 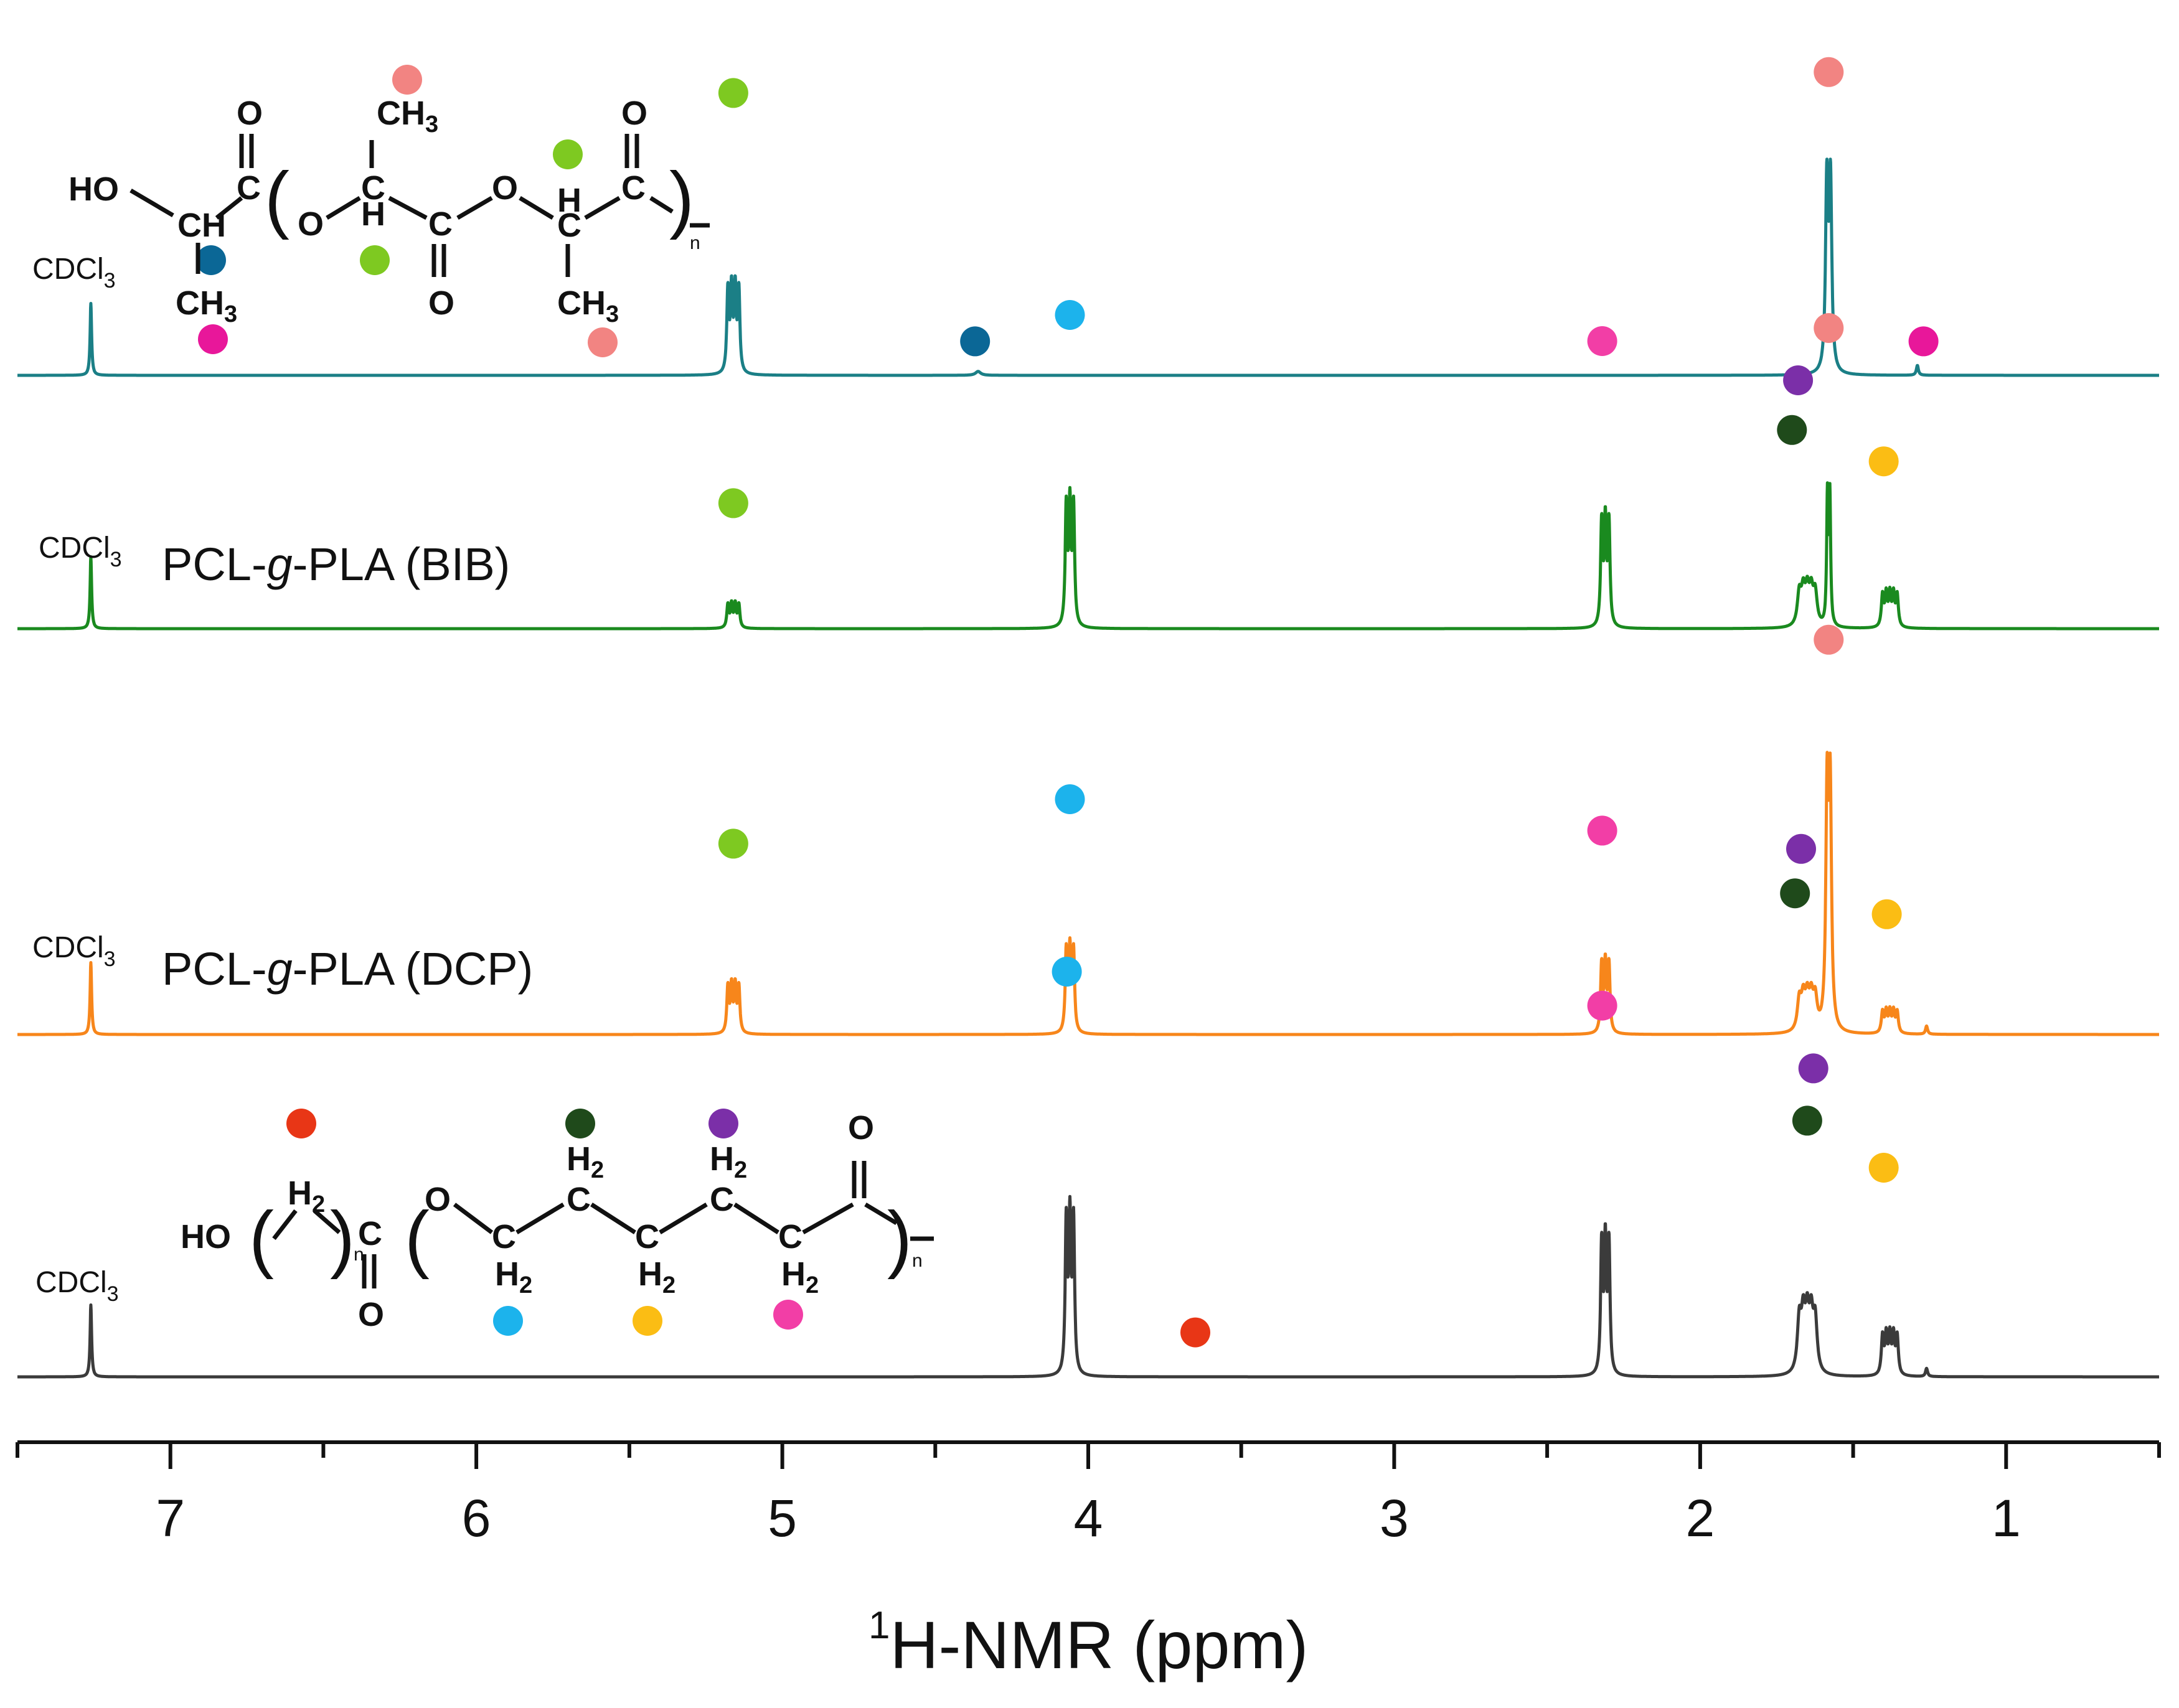 What do you see at coordinates (277, 199) in the screenshot?
I see `pla-paren-open: (` at bounding box center [277, 199].